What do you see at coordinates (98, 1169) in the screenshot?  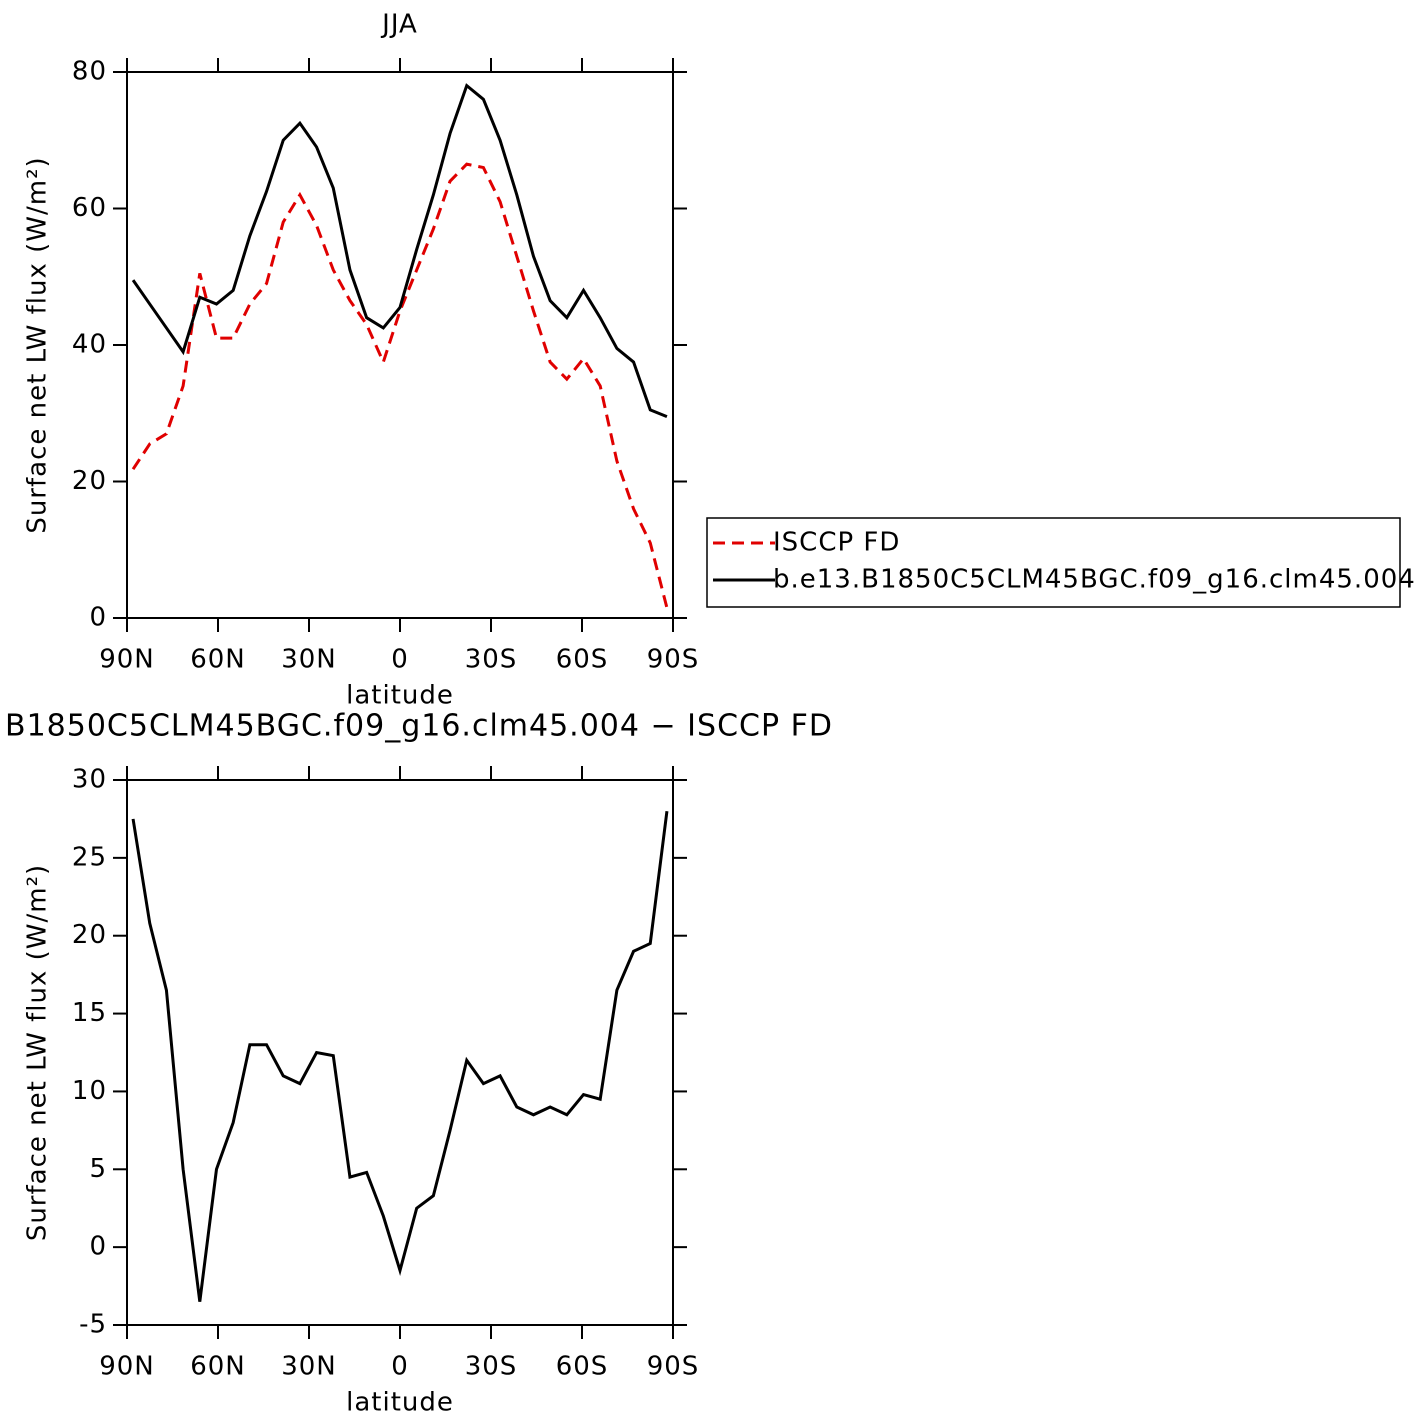 I see `y-tick-label: 5` at bounding box center [98, 1169].